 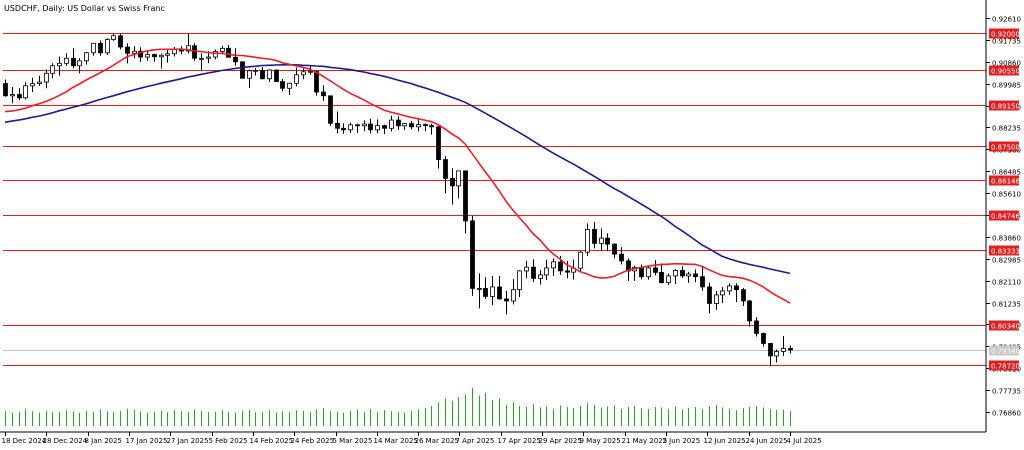 I want to click on level-label: 0.84746, so click(x=1005, y=217).